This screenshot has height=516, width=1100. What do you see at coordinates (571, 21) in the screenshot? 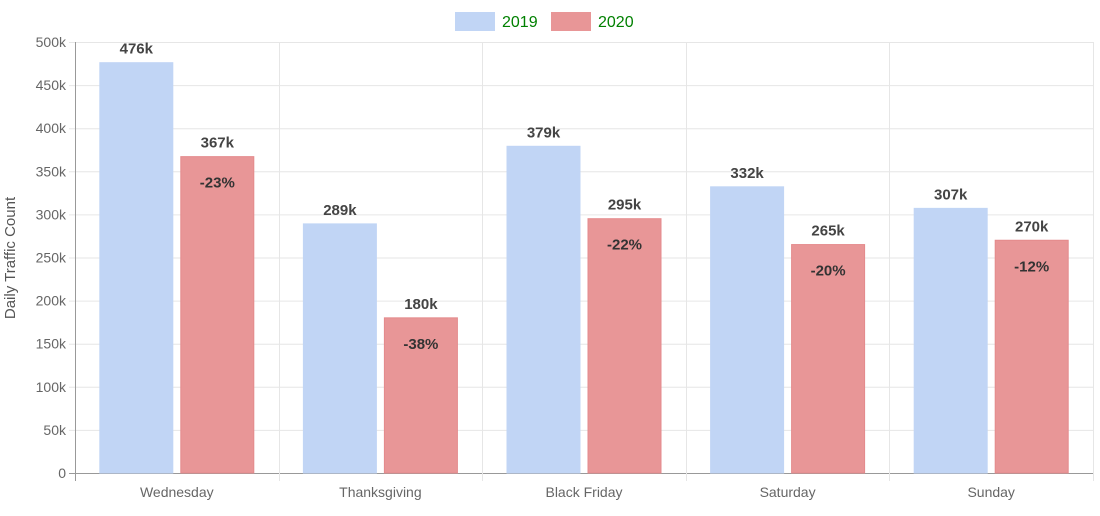
I see `legend-swatch-2020` at bounding box center [571, 21].